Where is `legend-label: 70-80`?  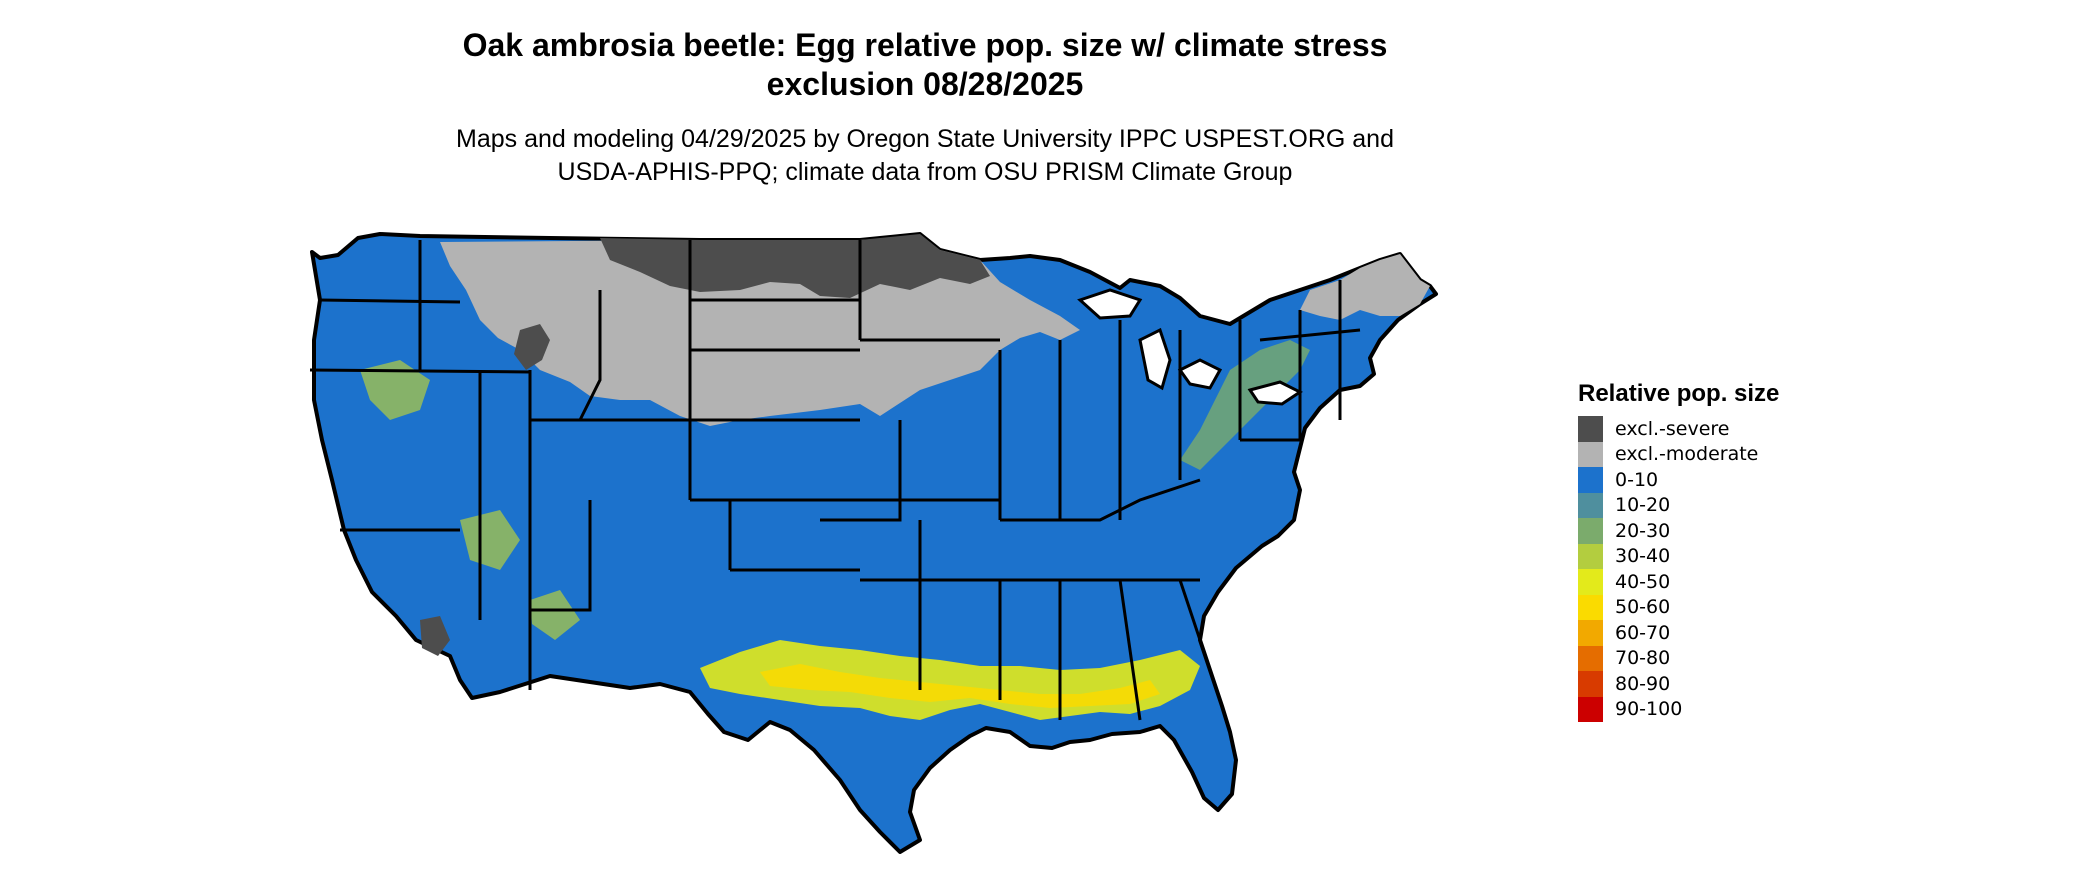
legend-label: 70-80 is located at coordinates (1643, 658).